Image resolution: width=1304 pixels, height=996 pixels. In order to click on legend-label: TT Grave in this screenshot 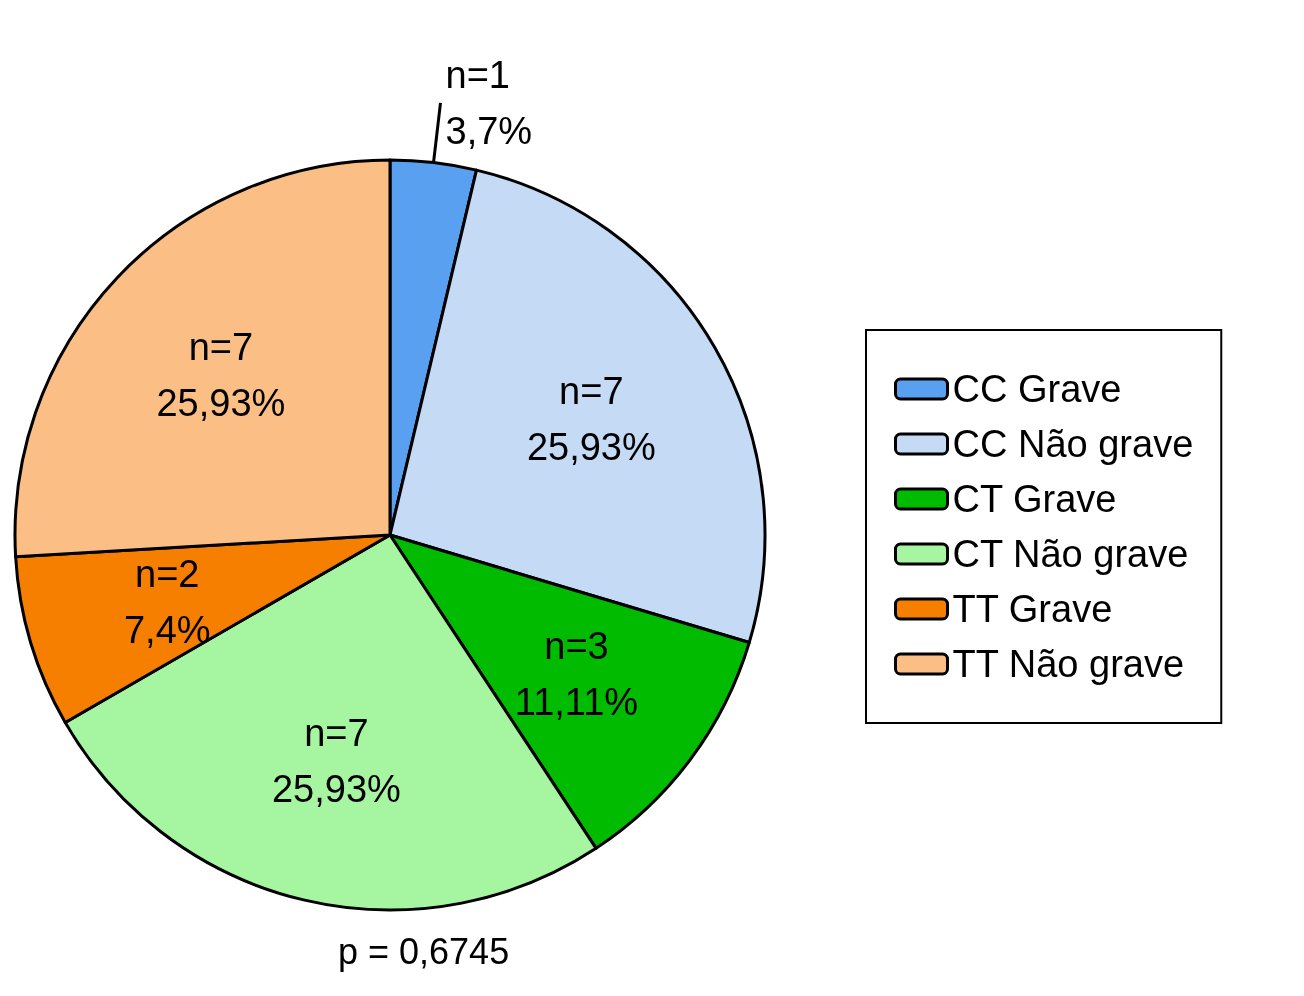, I will do `click(1032, 609)`.